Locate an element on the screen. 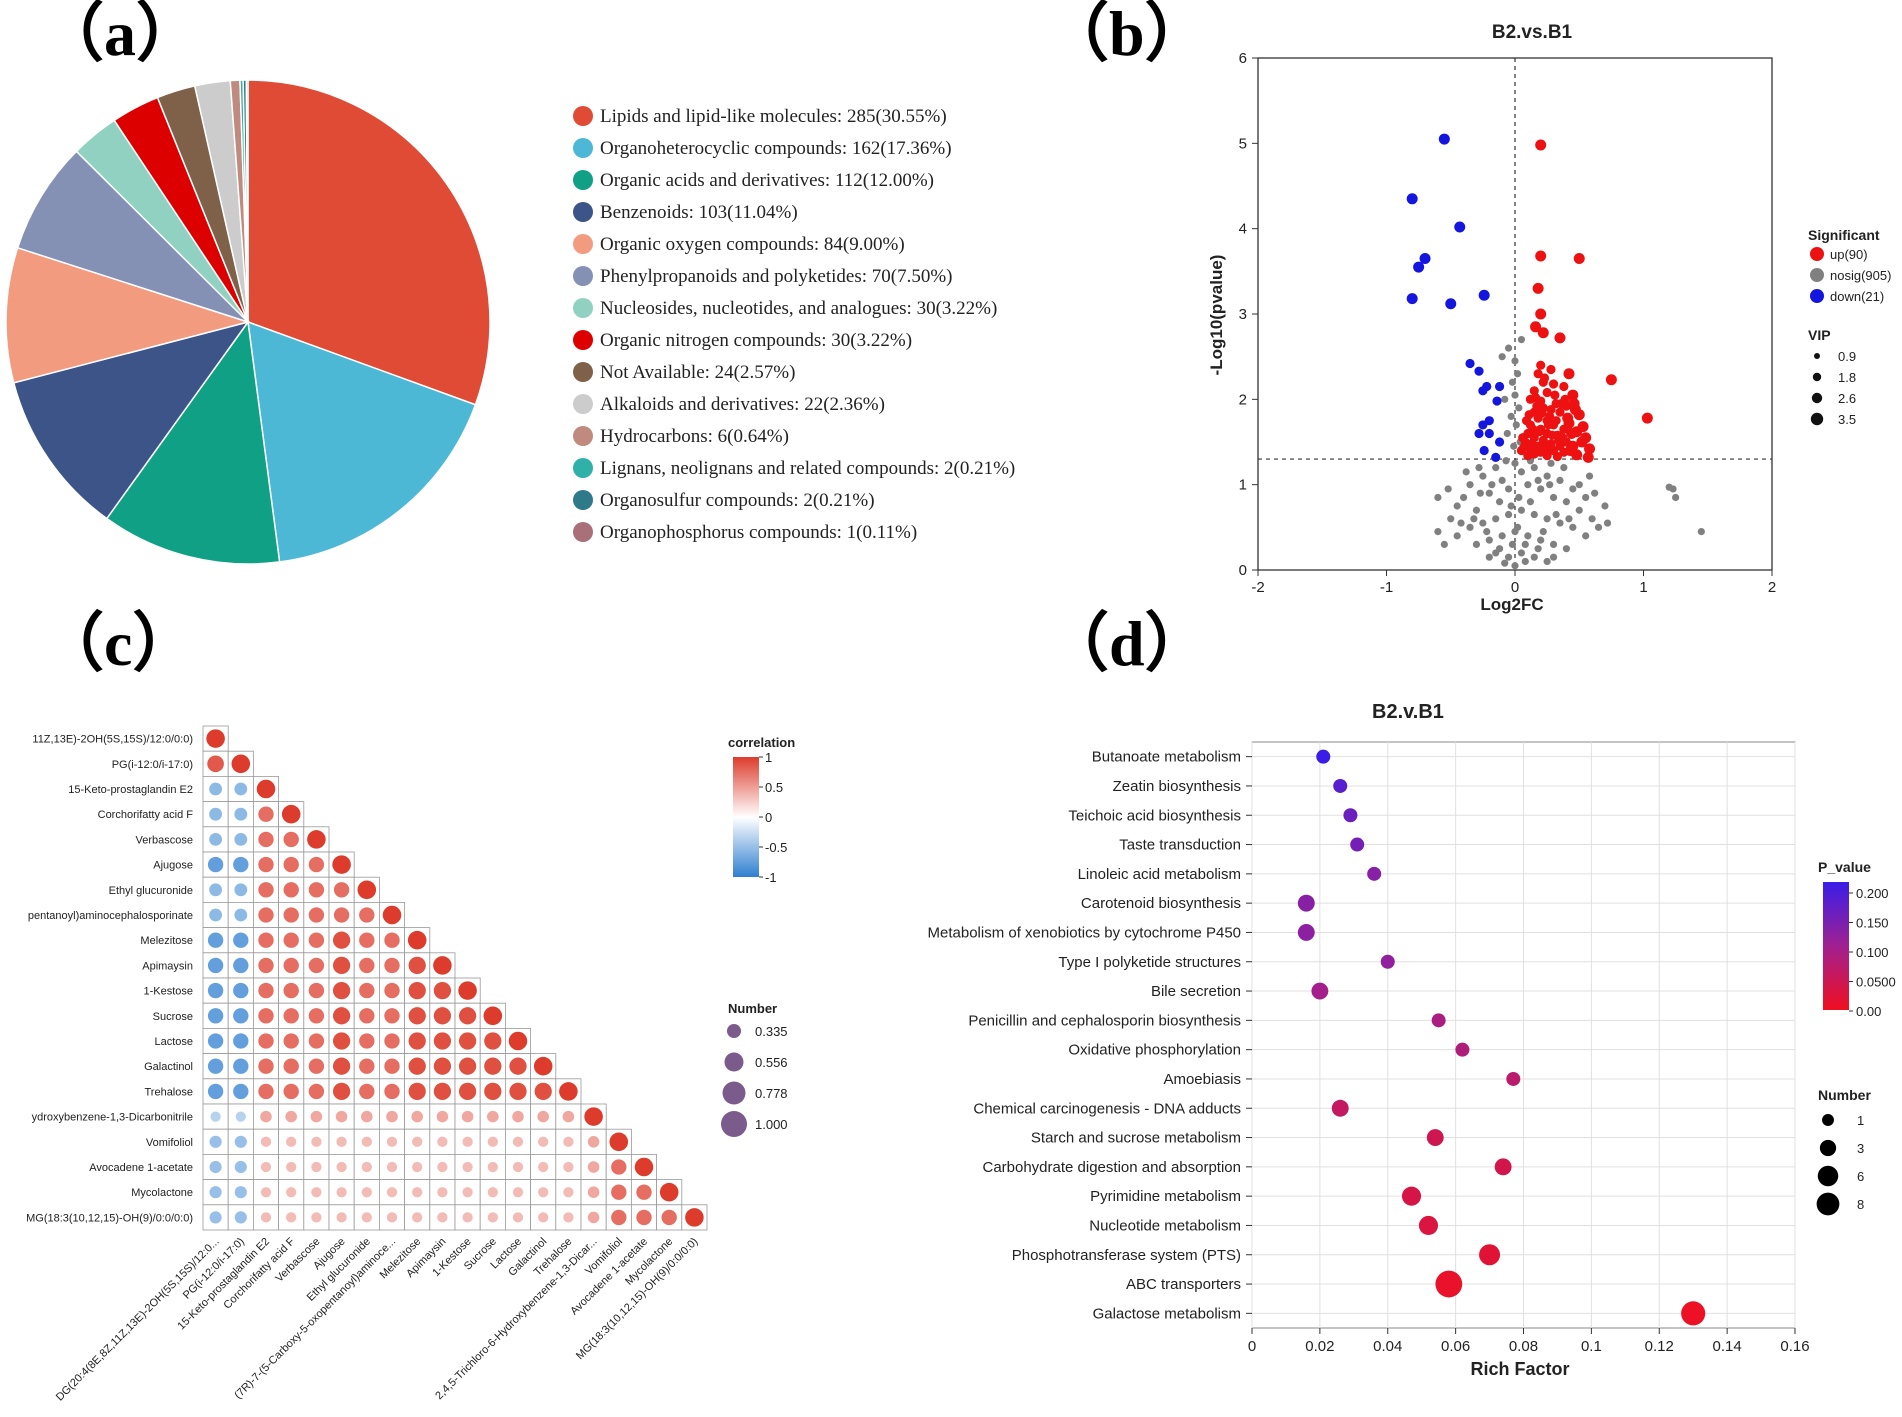 The width and height of the screenshot is (1902, 1417). corr-row-label: Vomifoliol is located at coordinates (169, 1143).